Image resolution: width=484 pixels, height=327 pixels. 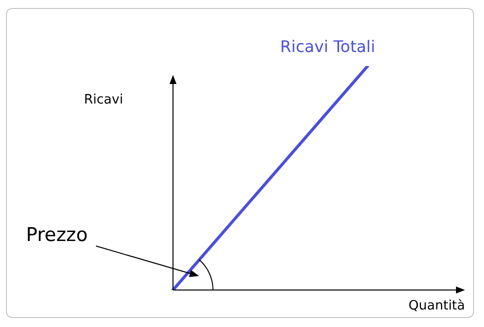 I want to click on text: Prezzo, so click(x=57, y=235).